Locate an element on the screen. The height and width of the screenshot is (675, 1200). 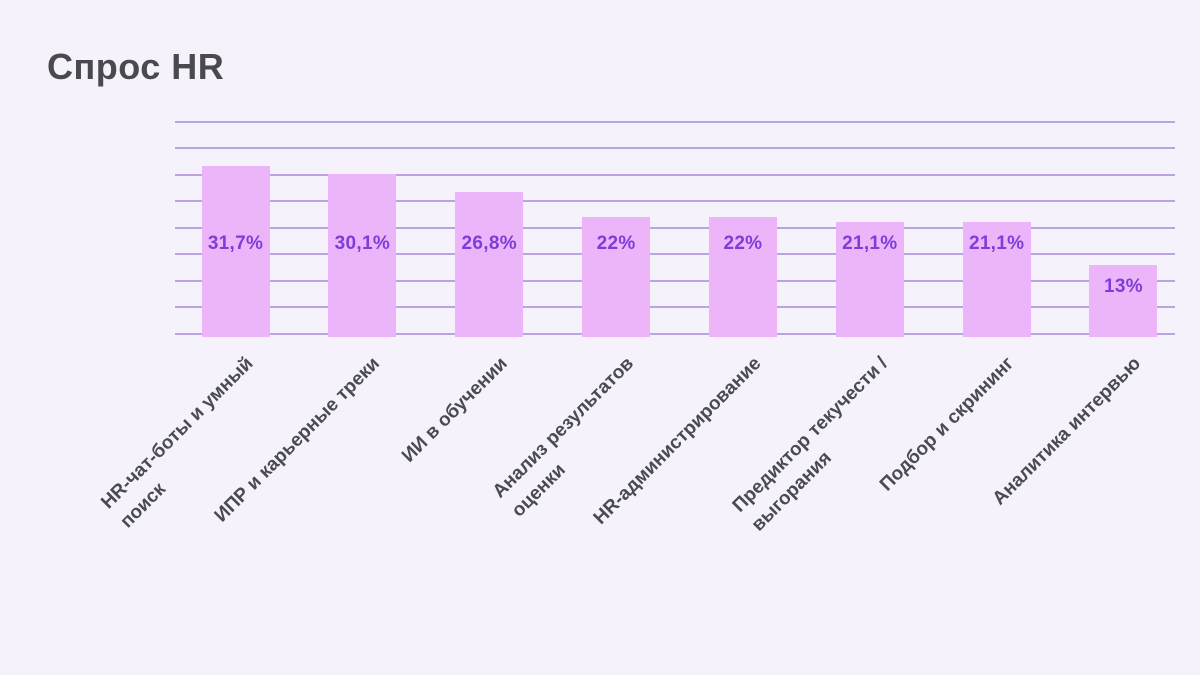
bar-value-label: 30,1% is located at coordinates (362, 243).